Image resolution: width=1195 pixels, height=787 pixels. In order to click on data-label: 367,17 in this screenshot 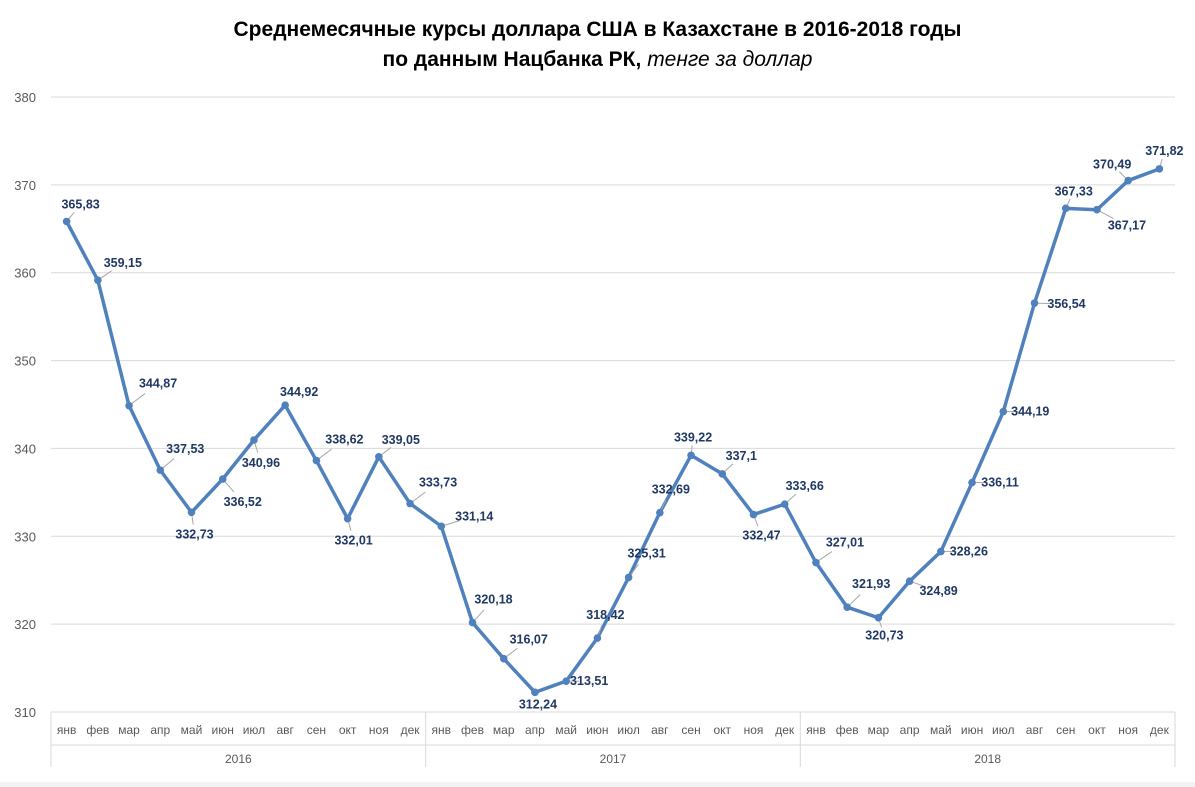, I will do `click(1127, 226)`.